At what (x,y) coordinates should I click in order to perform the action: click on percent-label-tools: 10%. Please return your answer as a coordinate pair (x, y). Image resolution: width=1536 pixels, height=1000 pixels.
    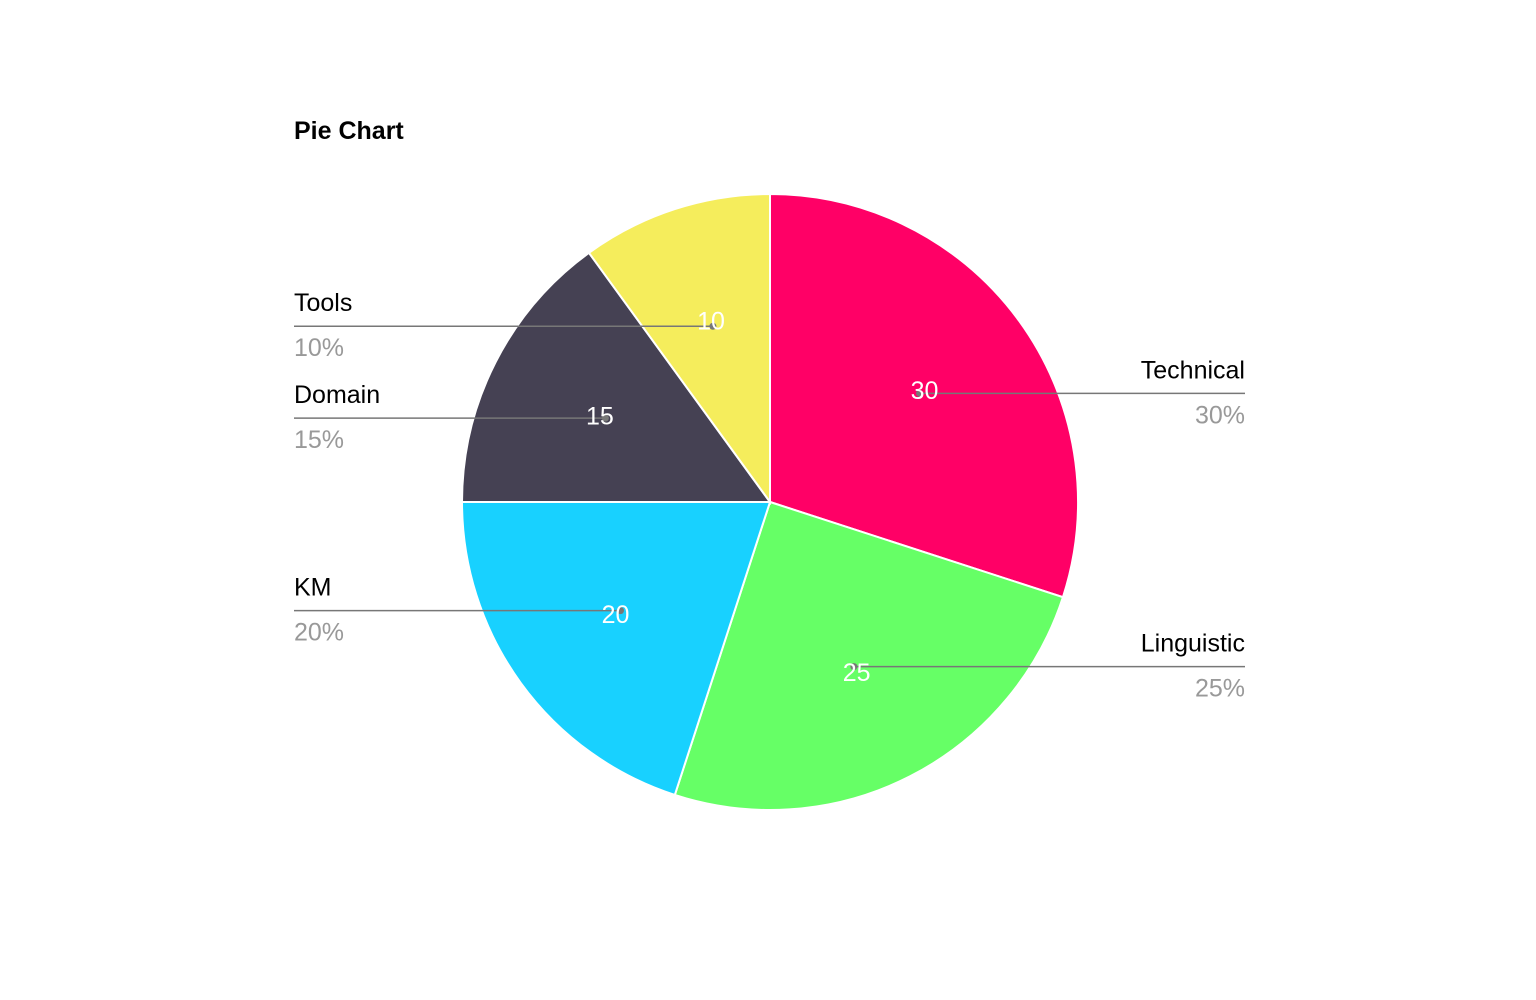
    Looking at the image, I should click on (319, 348).